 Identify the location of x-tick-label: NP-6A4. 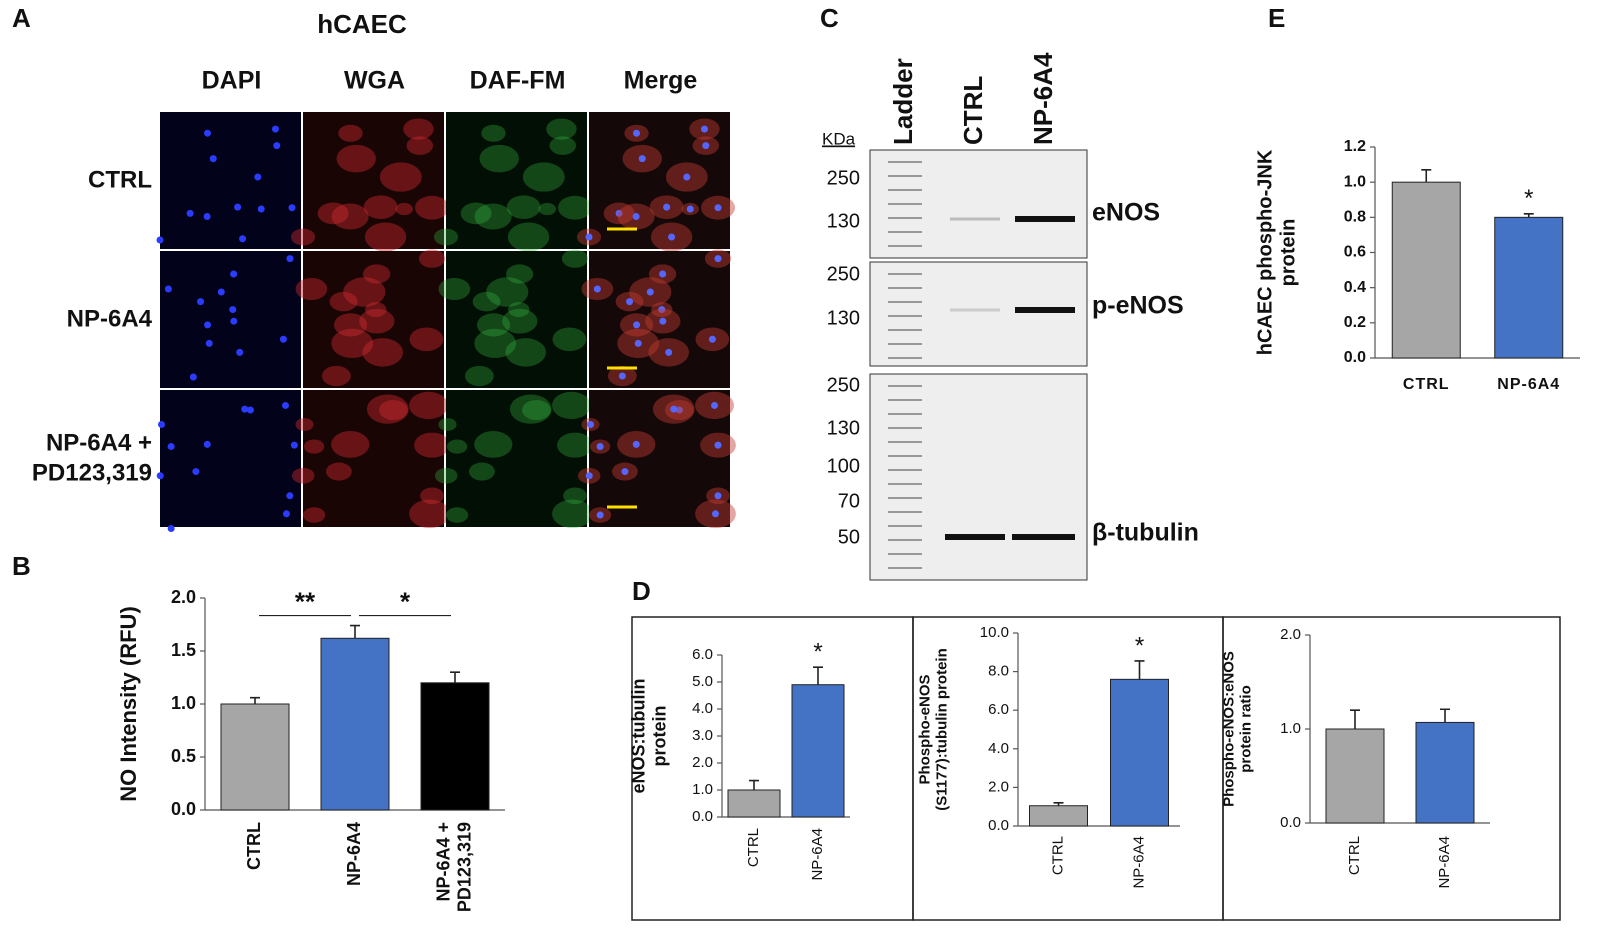
(1528, 384).